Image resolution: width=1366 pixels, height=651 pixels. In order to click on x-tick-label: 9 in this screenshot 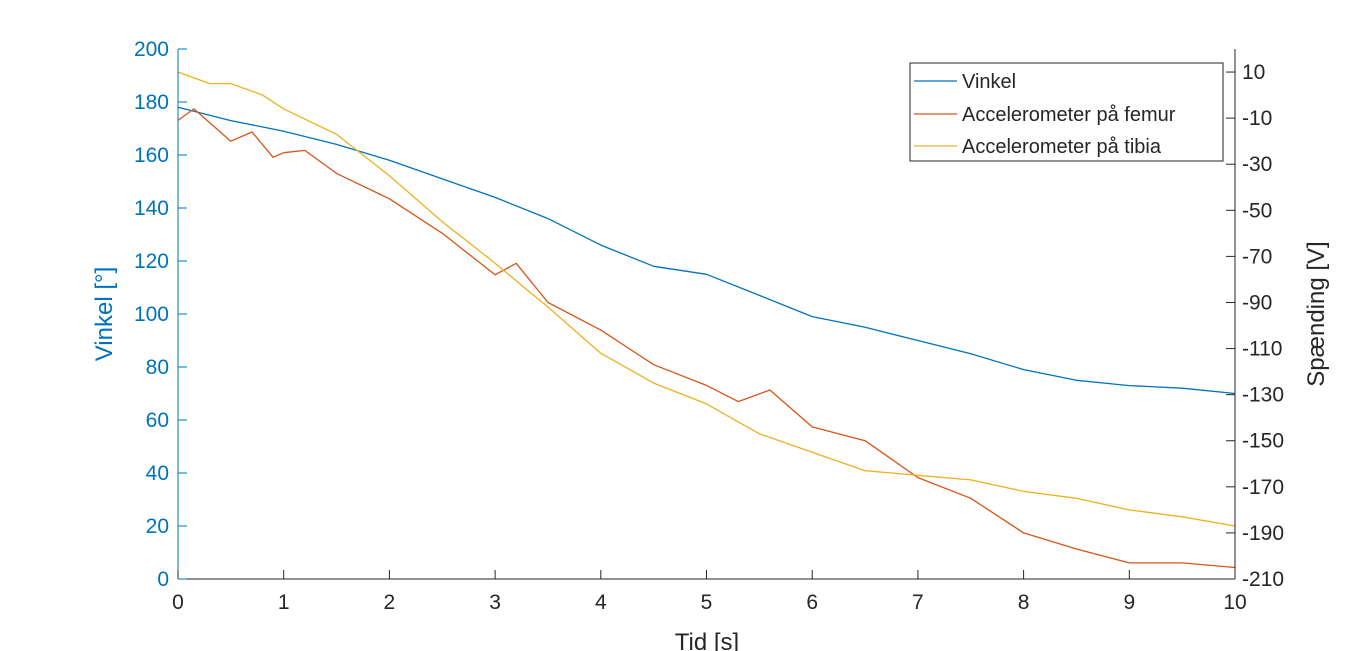, I will do `click(1129, 602)`.